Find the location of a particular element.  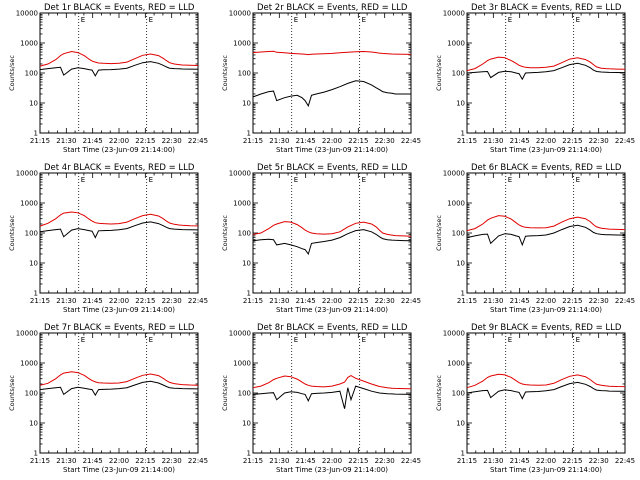

panel-title: Det 4r BLACK = Events, RED = LLD is located at coordinates (119, 168).